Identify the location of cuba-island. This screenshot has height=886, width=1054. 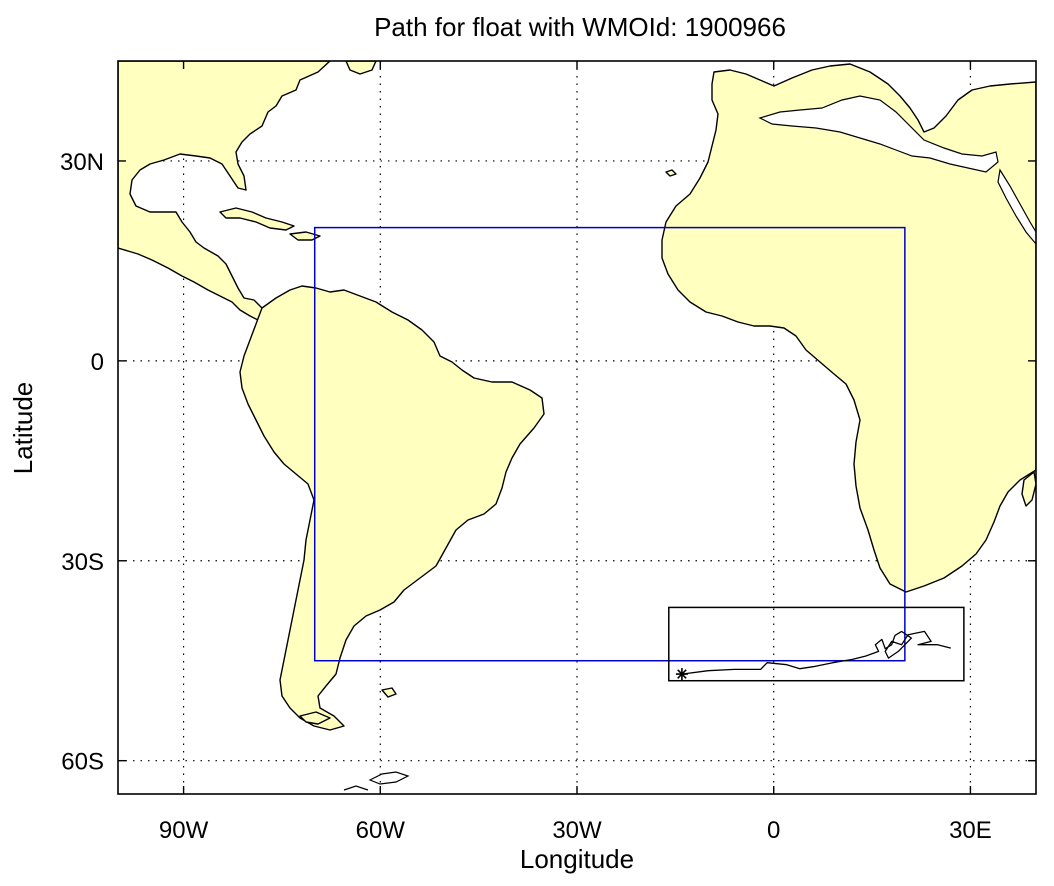
(257, 219).